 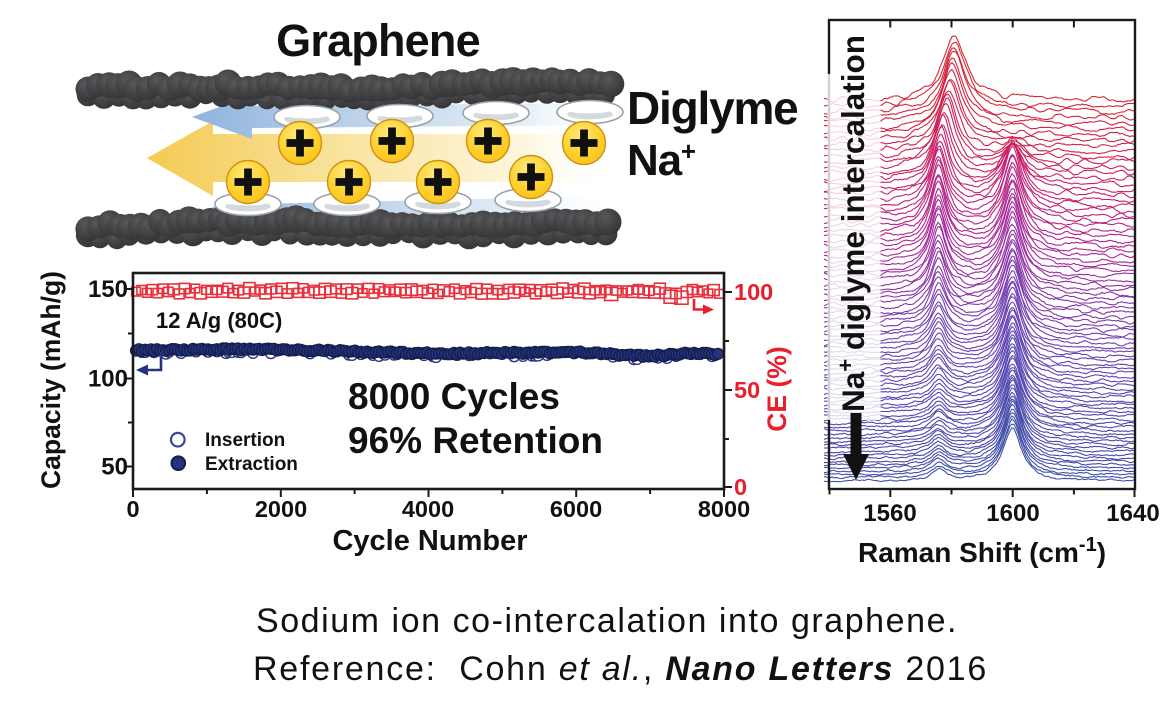 What do you see at coordinates (576, 509) in the screenshot?
I see `svg-text: 6000` at bounding box center [576, 509].